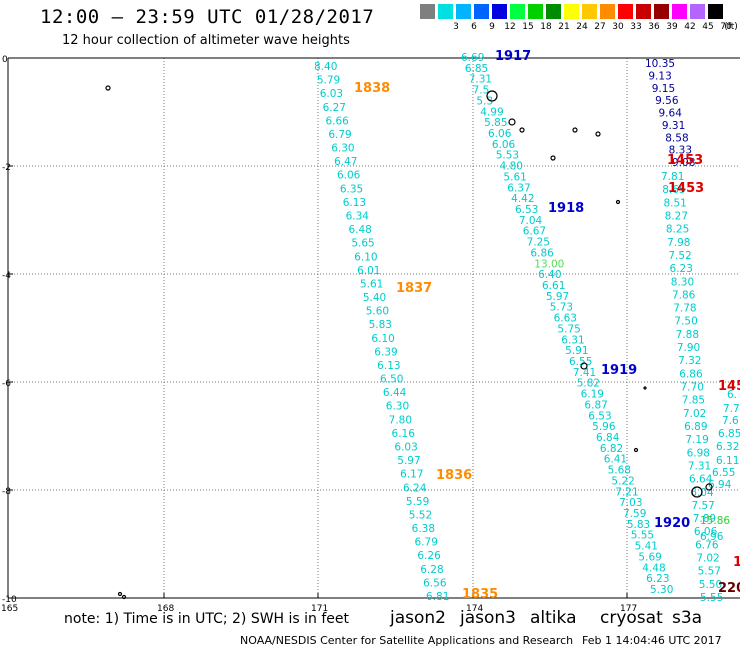 This screenshot has width=740, height=650. I want to click on pass-number: 1917, so click(513, 56).